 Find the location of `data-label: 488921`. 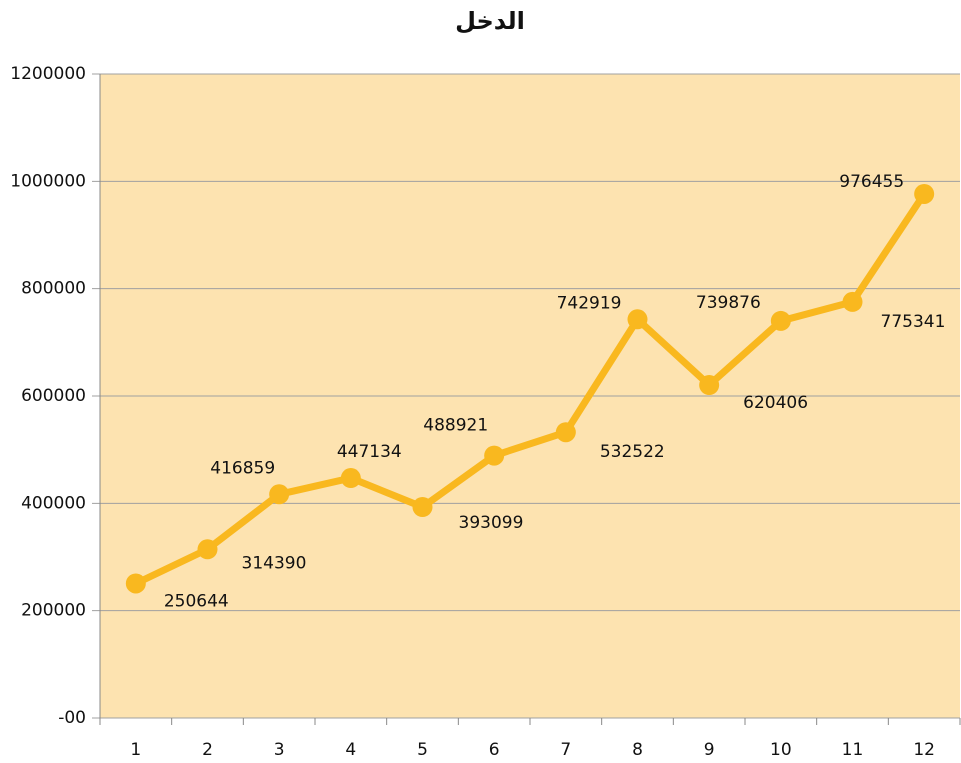

data-label: 488921 is located at coordinates (455, 426).